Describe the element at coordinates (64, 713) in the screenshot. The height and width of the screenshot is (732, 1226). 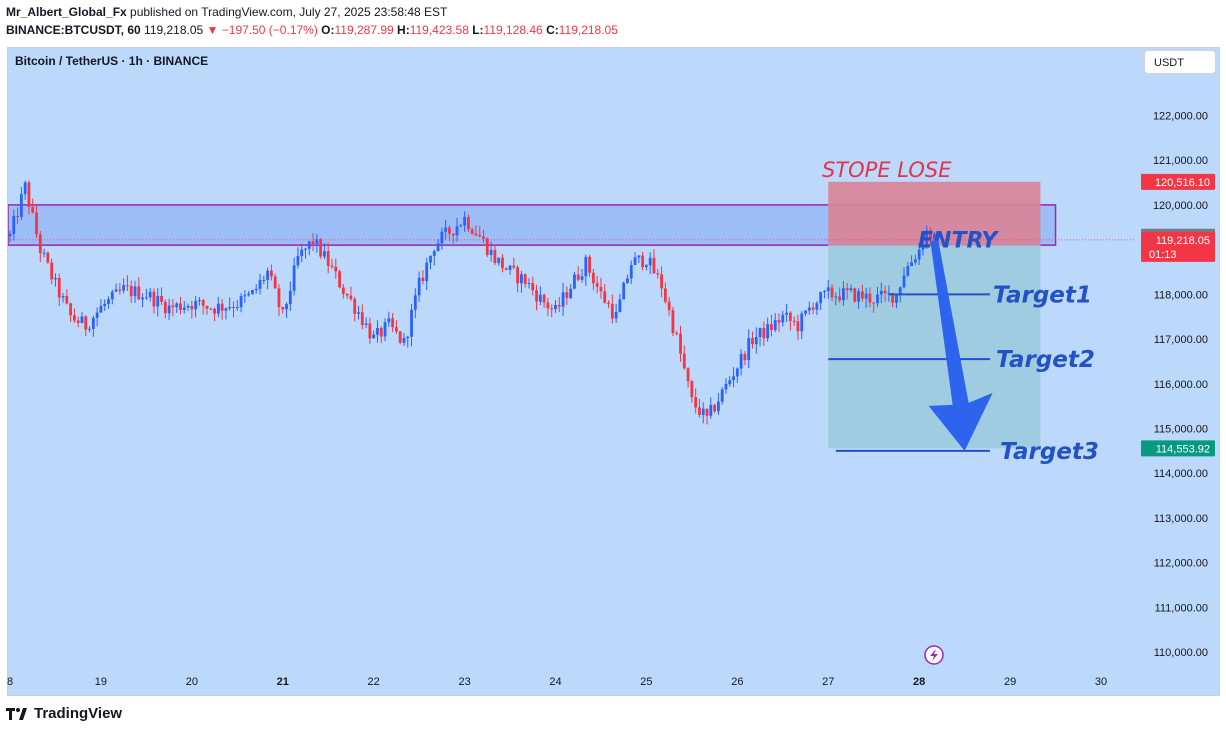
I see `tradingview-logo: TradingView` at that location.